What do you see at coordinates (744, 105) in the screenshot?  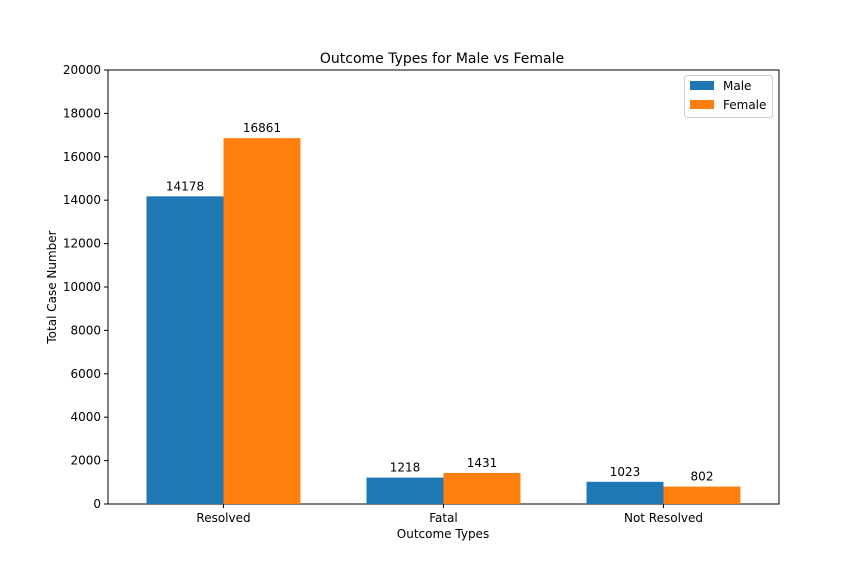 I see `legend-label-female: Female` at bounding box center [744, 105].